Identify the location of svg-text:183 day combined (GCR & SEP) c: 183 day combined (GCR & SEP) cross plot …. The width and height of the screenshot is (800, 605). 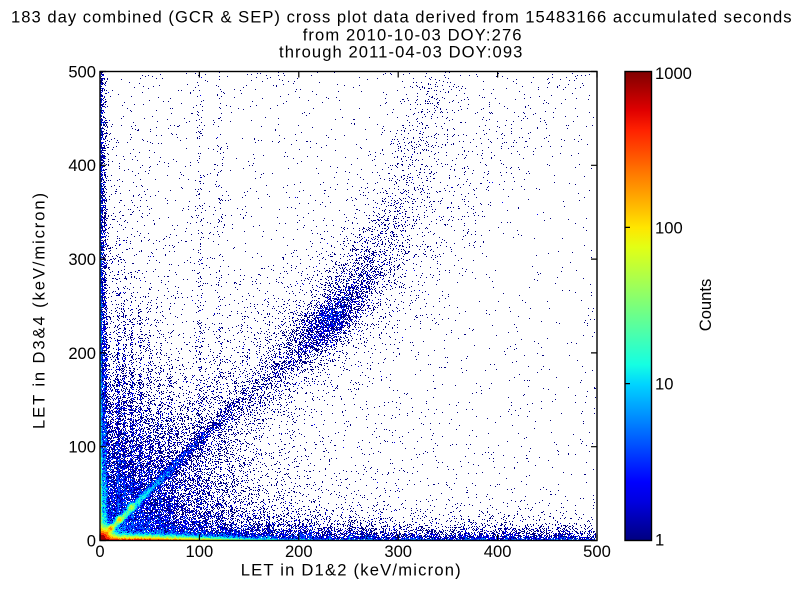
(401, 17).